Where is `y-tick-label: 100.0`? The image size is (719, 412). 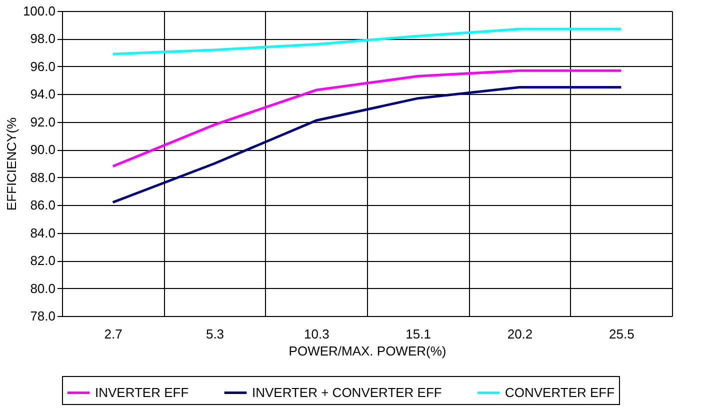 y-tick-label: 100.0 is located at coordinates (39, 11).